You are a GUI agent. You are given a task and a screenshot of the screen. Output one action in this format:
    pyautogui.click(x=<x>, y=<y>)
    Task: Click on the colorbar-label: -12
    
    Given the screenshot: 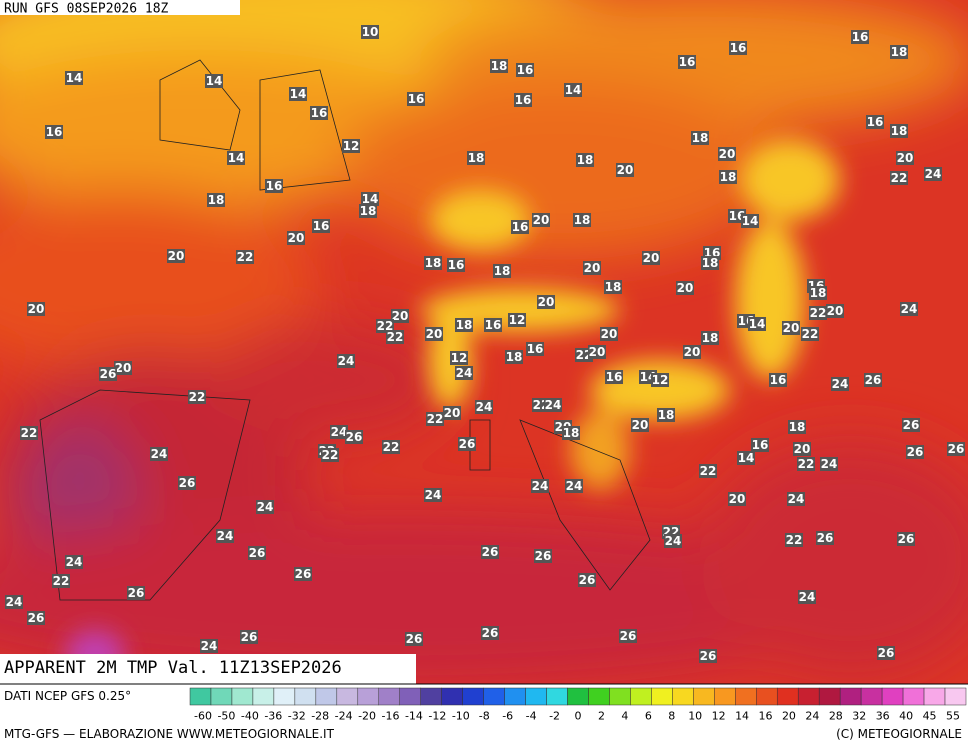 What is the action you would take?
    pyautogui.click(x=437, y=716)
    